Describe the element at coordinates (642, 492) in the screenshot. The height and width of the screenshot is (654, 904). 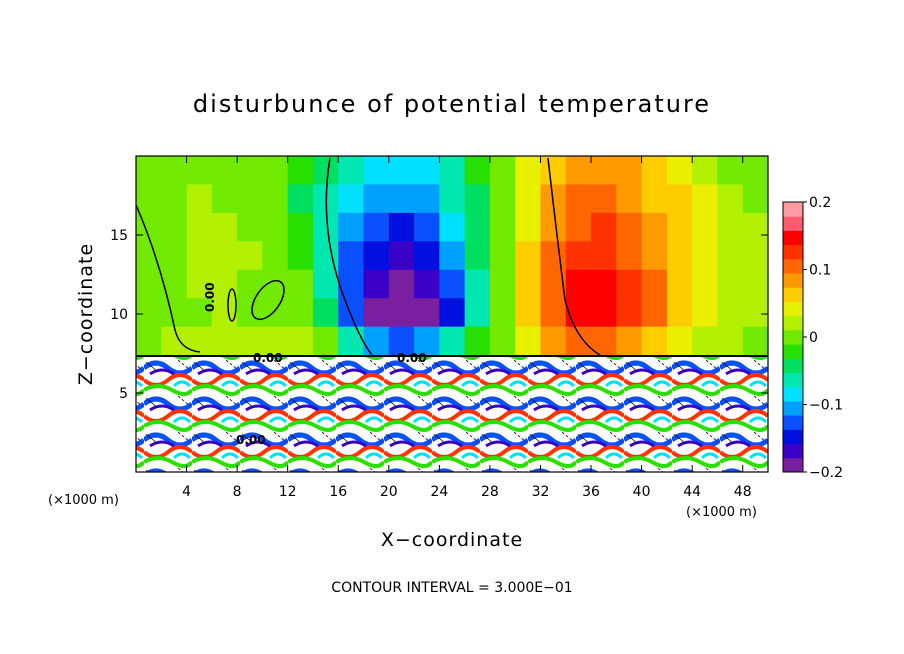
I see `x-tick-label: 40` at that location.